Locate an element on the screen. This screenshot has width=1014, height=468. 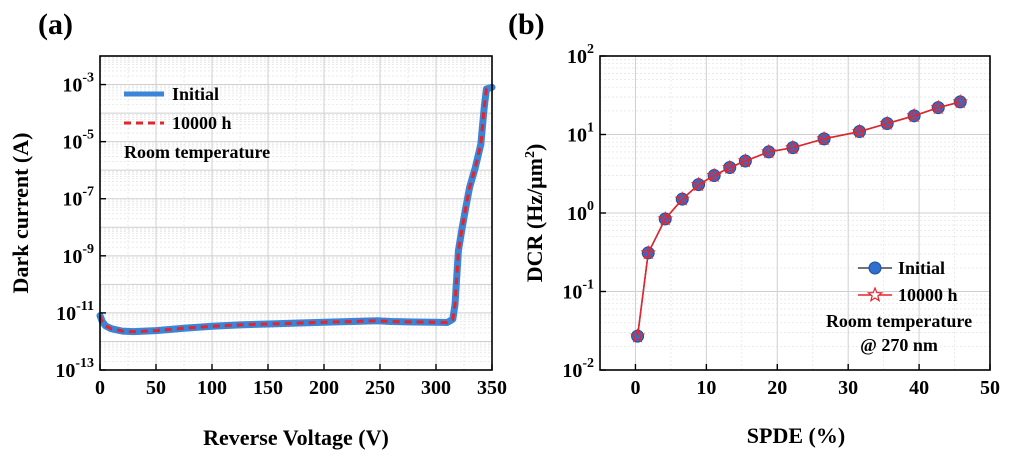
panel-b-xlabel: SPDE (%) is located at coordinates (796, 435).